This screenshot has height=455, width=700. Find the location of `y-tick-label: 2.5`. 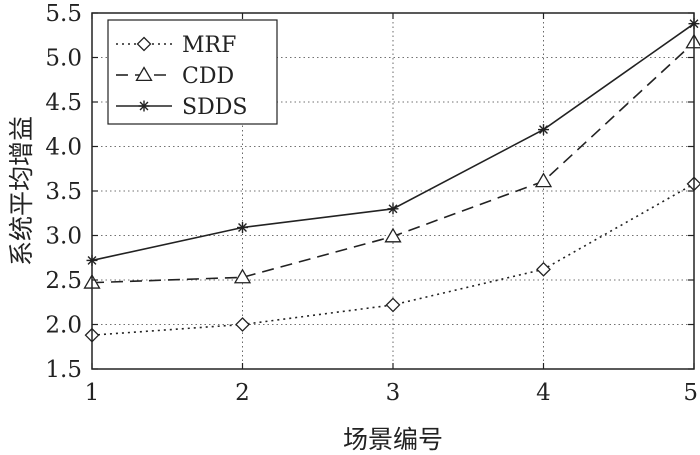

y-tick-label: 2.5 is located at coordinates (63, 281).